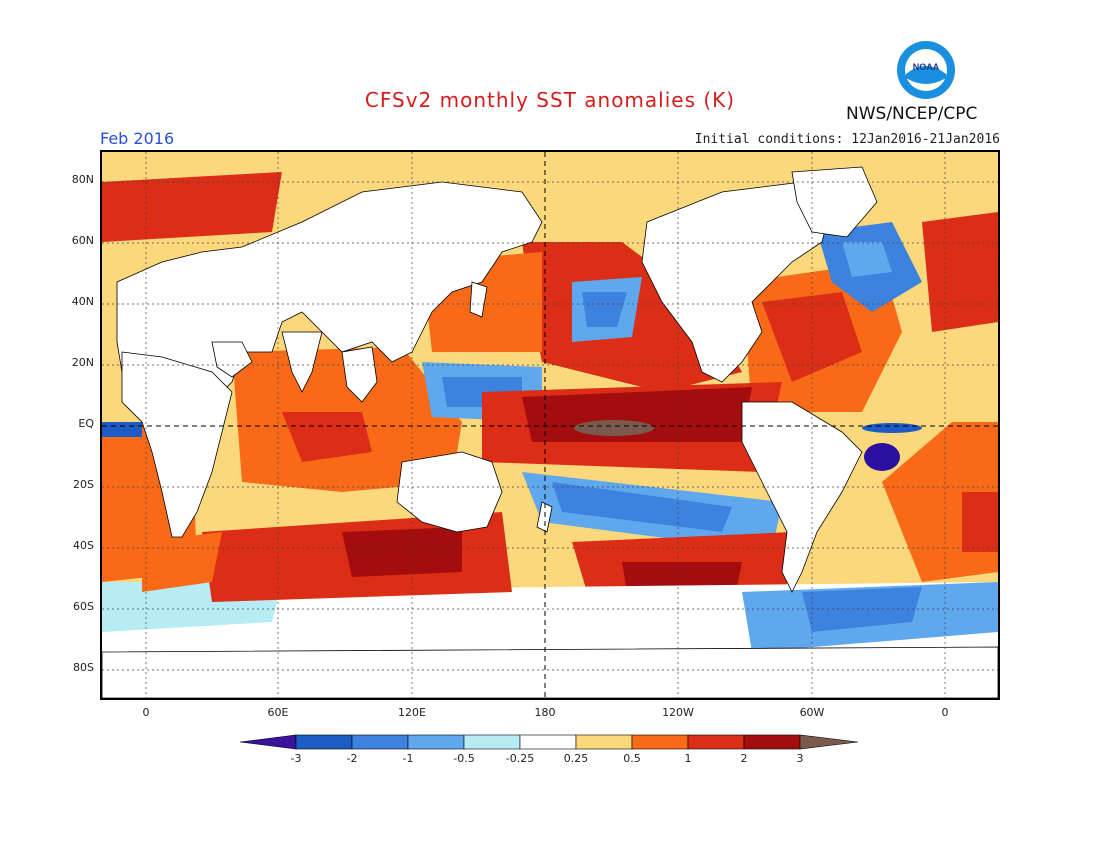 The height and width of the screenshot is (850, 1100). What do you see at coordinates (412, 712) in the screenshot?
I see `lon-label: 120E` at bounding box center [412, 712].